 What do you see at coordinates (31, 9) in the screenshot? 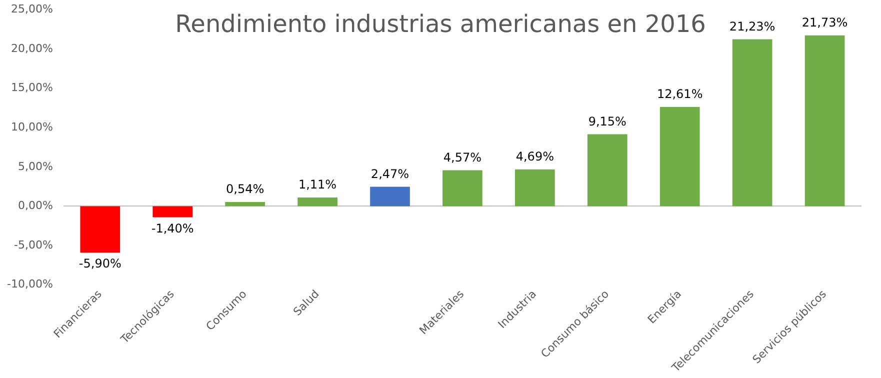
I see `y-tick-label: 25,00%` at bounding box center [31, 9].